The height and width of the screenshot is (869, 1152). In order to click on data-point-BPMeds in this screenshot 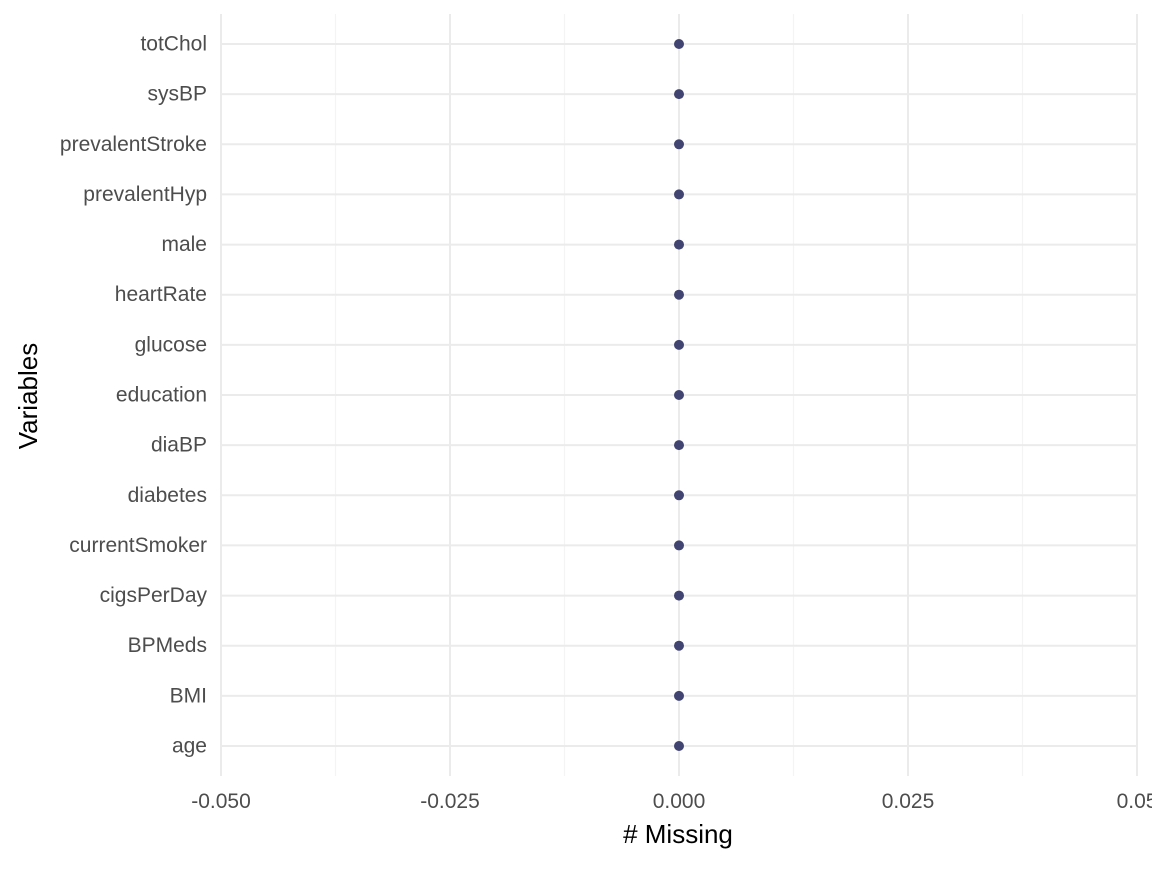, I will do `click(679, 645)`.